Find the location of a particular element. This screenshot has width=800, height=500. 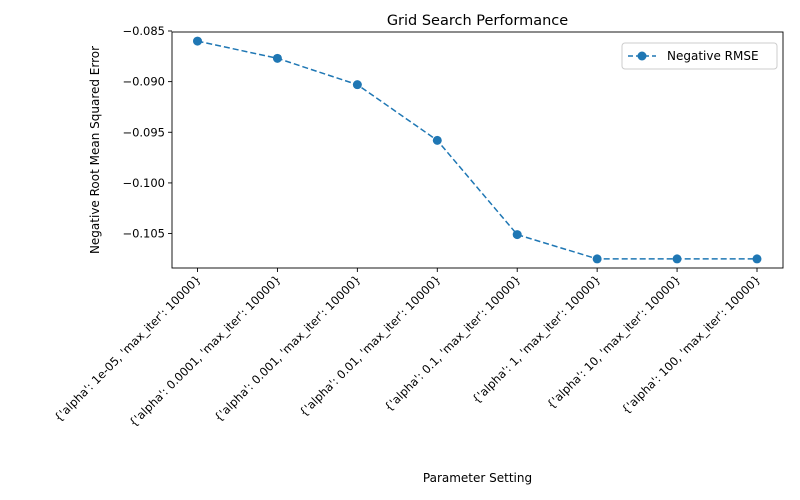

x-tick-label: {'alpha': 1, 'max_iter': 10000} is located at coordinates (536, 339).